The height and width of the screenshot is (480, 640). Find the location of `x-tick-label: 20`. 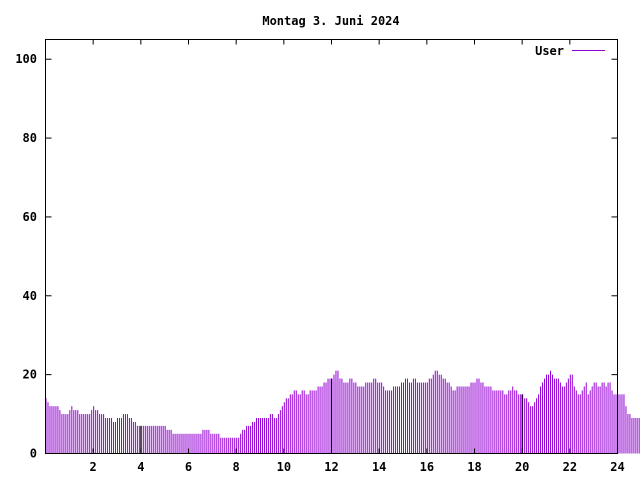

x-tick-label: 20 is located at coordinates (522, 467).